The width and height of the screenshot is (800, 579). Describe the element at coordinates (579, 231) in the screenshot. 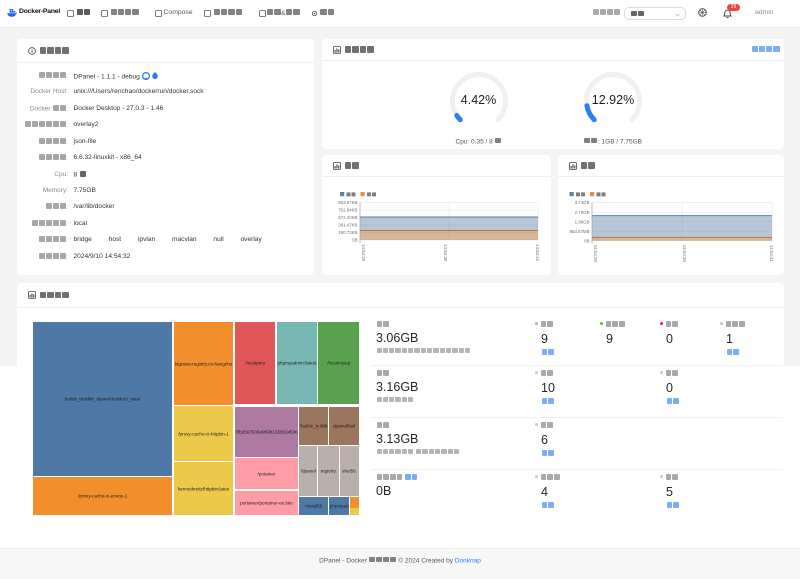

I see `svg-text: 953.67MB` at that location.